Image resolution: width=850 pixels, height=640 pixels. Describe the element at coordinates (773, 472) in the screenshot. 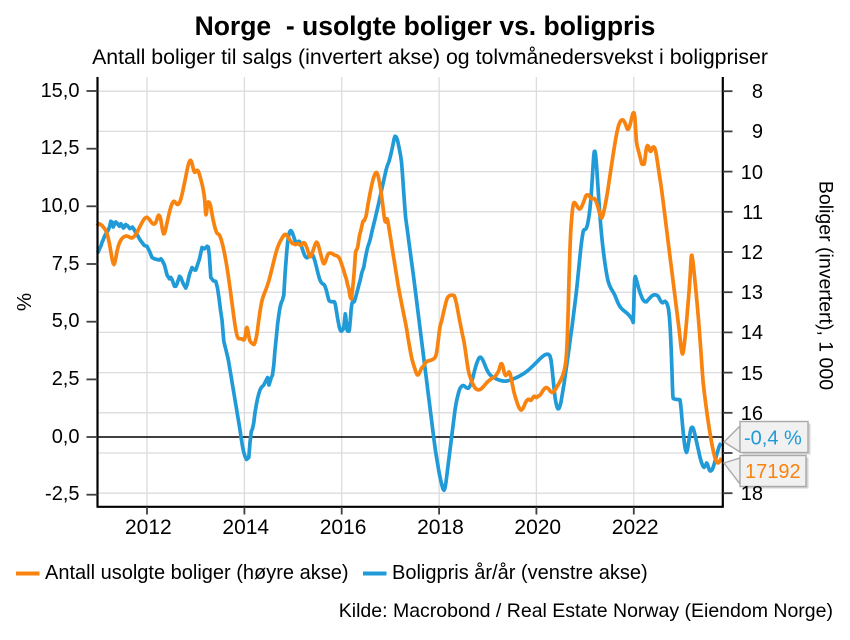

I see `svg-text: 17192` at that location.